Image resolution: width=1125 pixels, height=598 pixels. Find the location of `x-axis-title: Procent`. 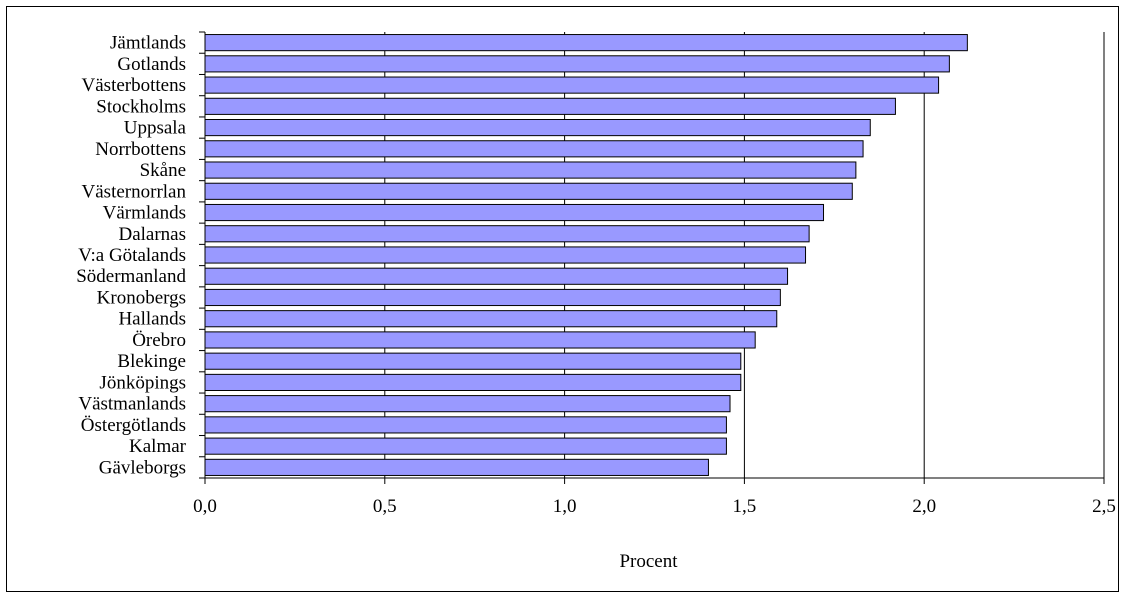

x-axis-title: Procent is located at coordinates (648, 561).